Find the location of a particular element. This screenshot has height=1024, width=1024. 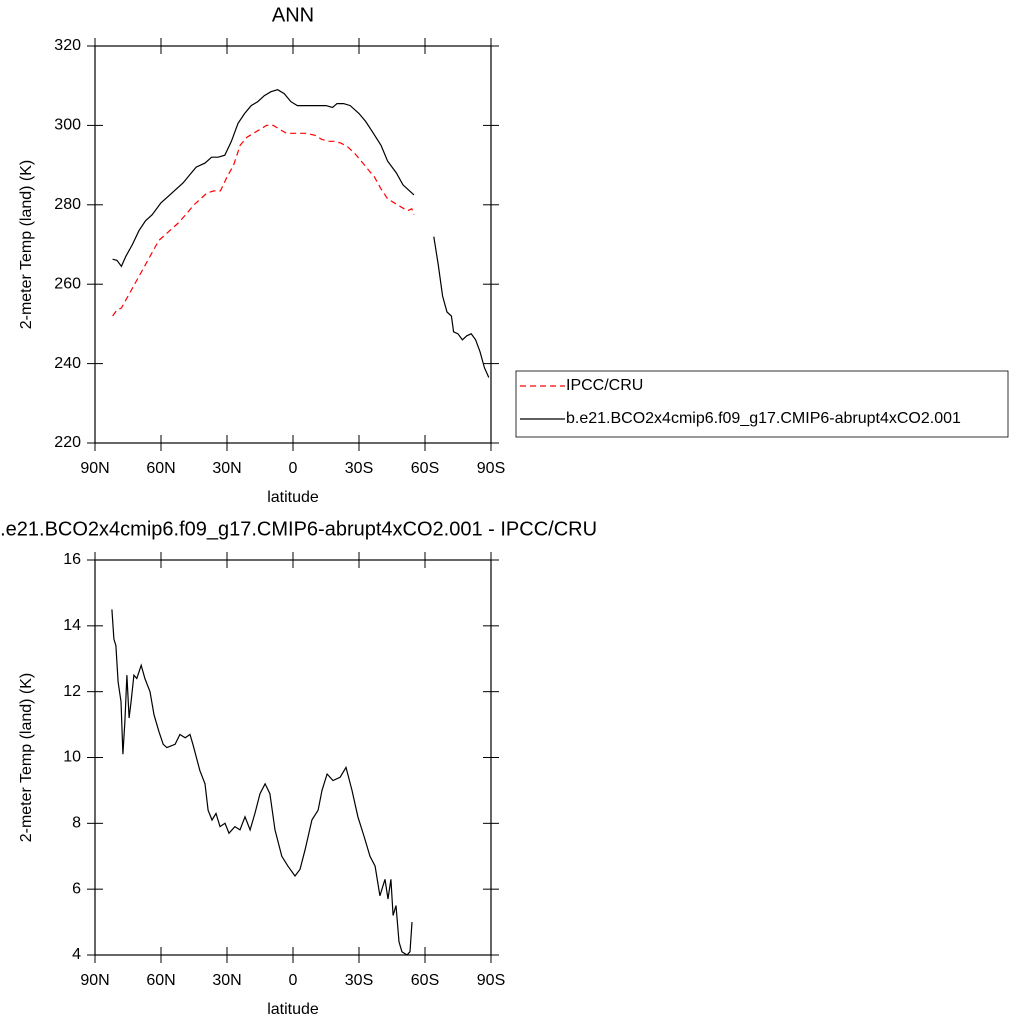

y-tick-label: 300 is located at coordinates (67, 125).